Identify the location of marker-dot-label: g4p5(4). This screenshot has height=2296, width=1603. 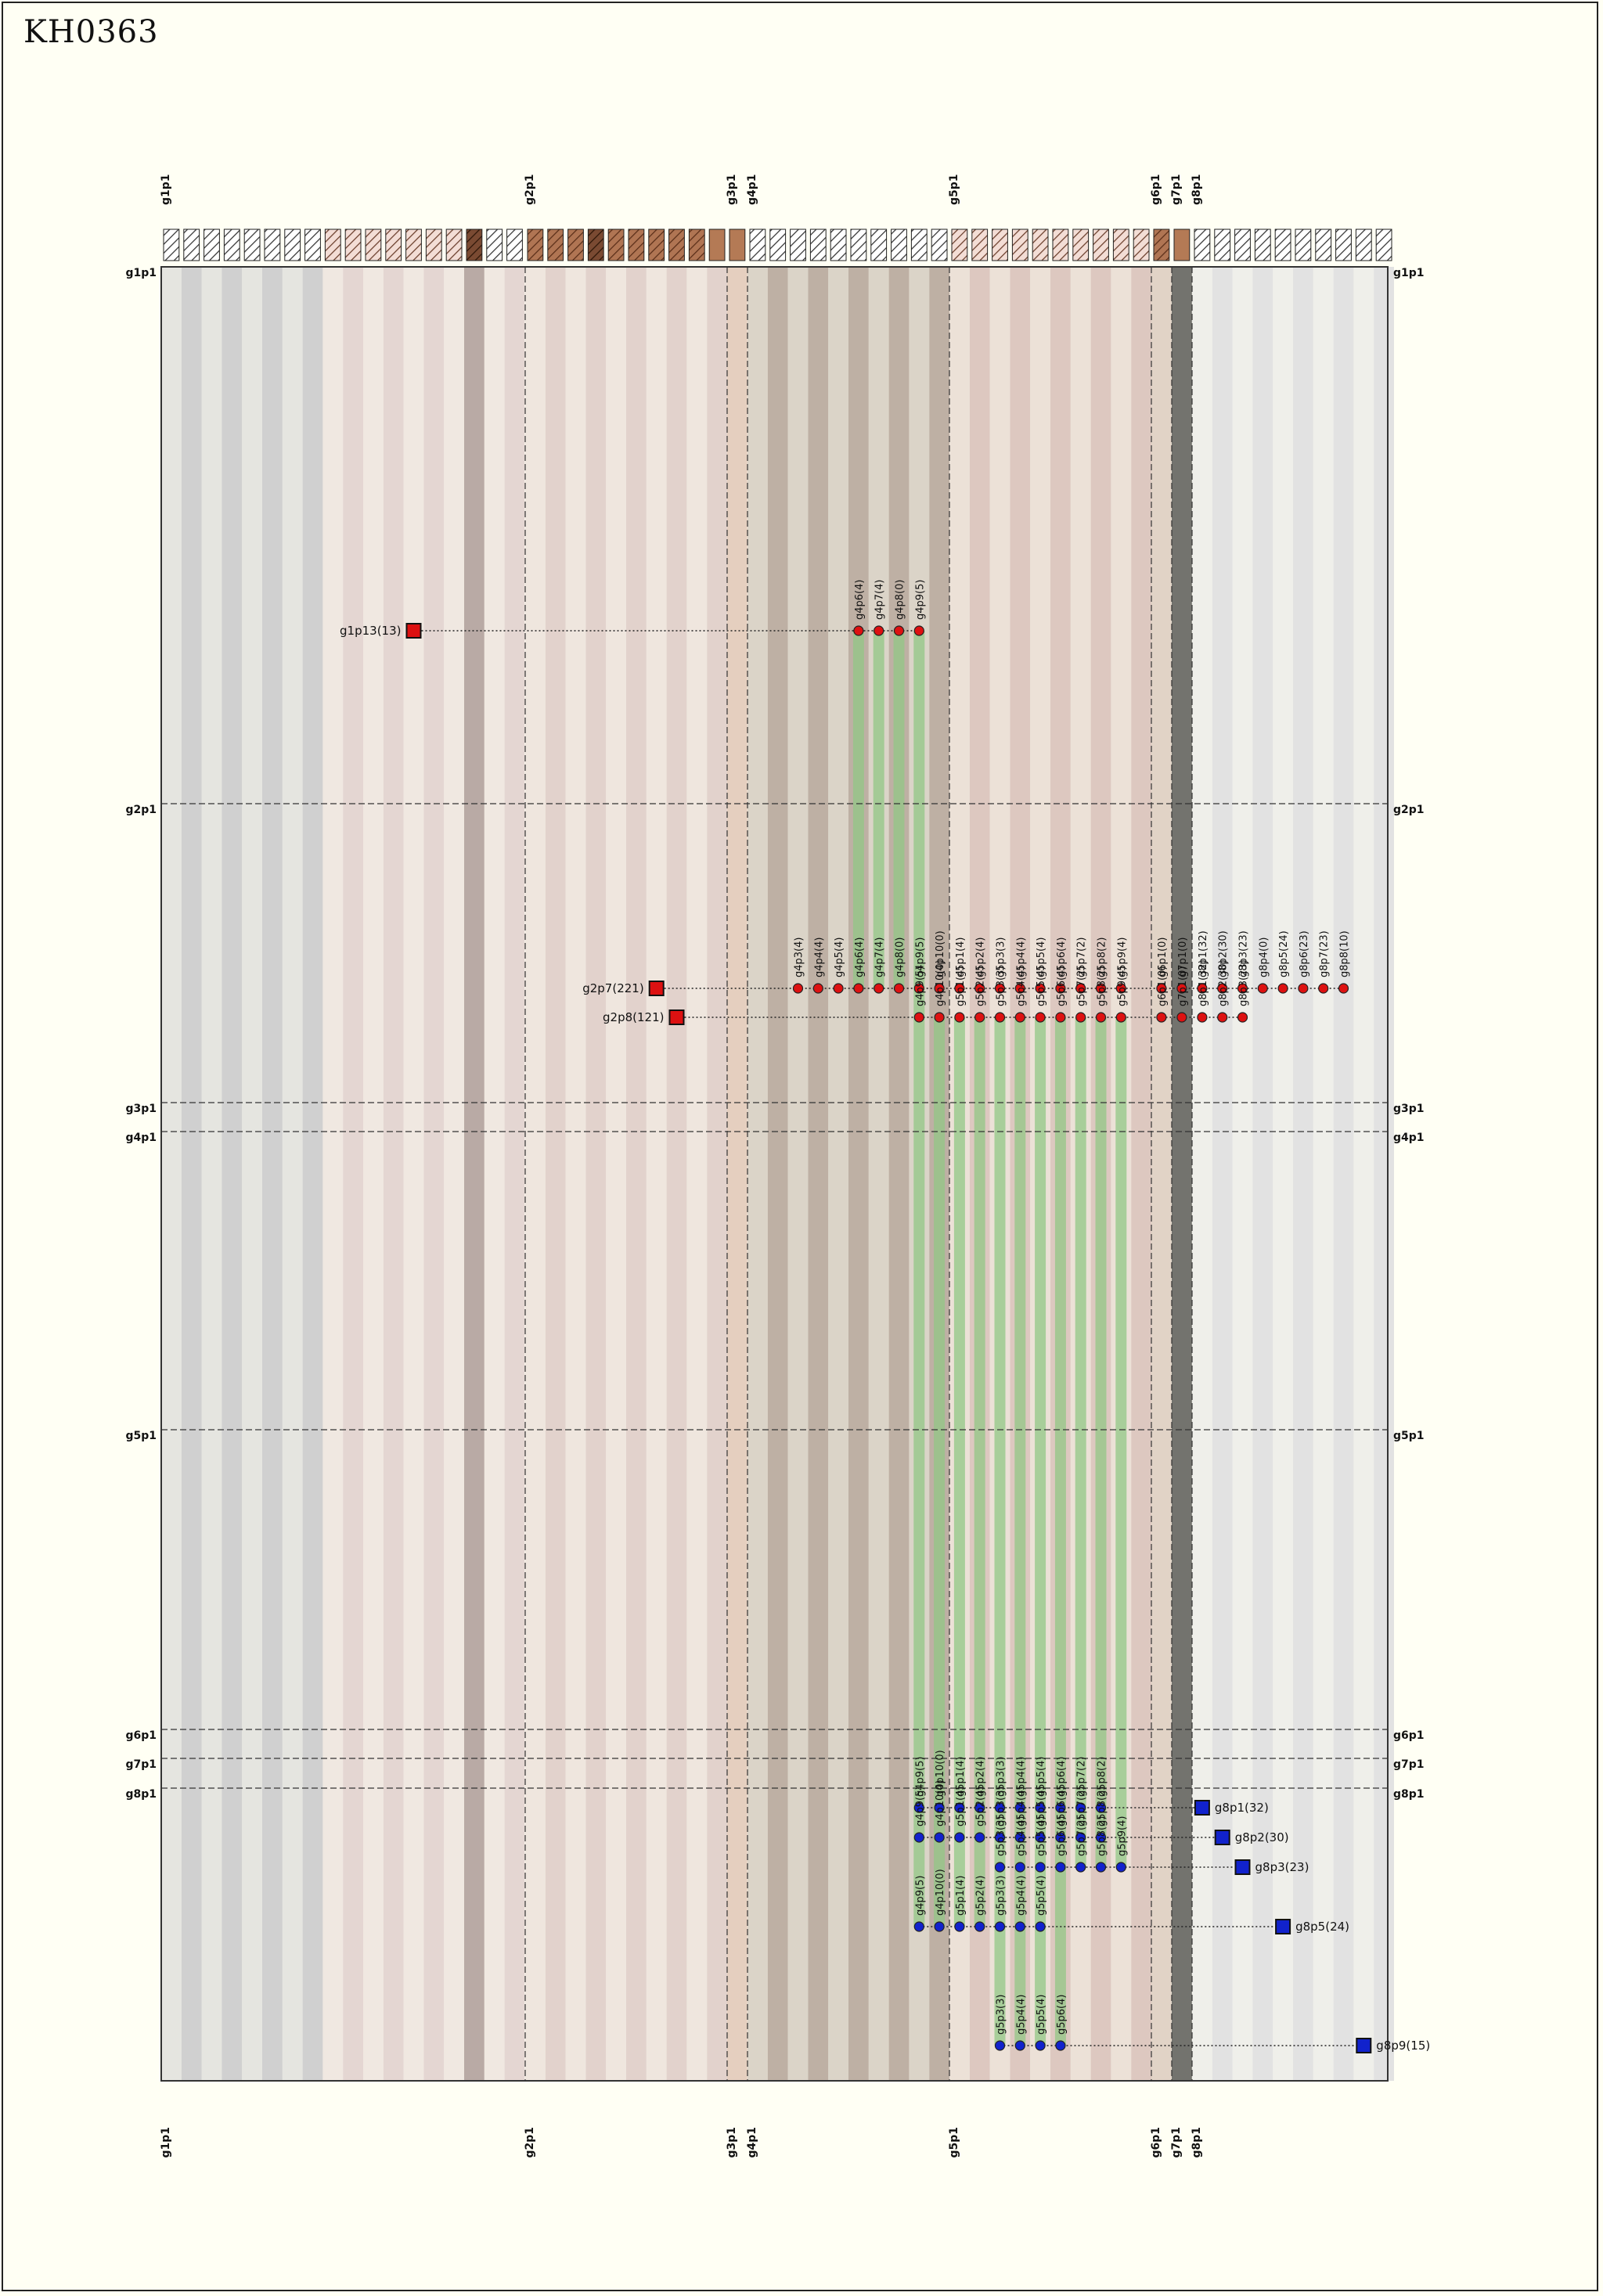
(840, 957).